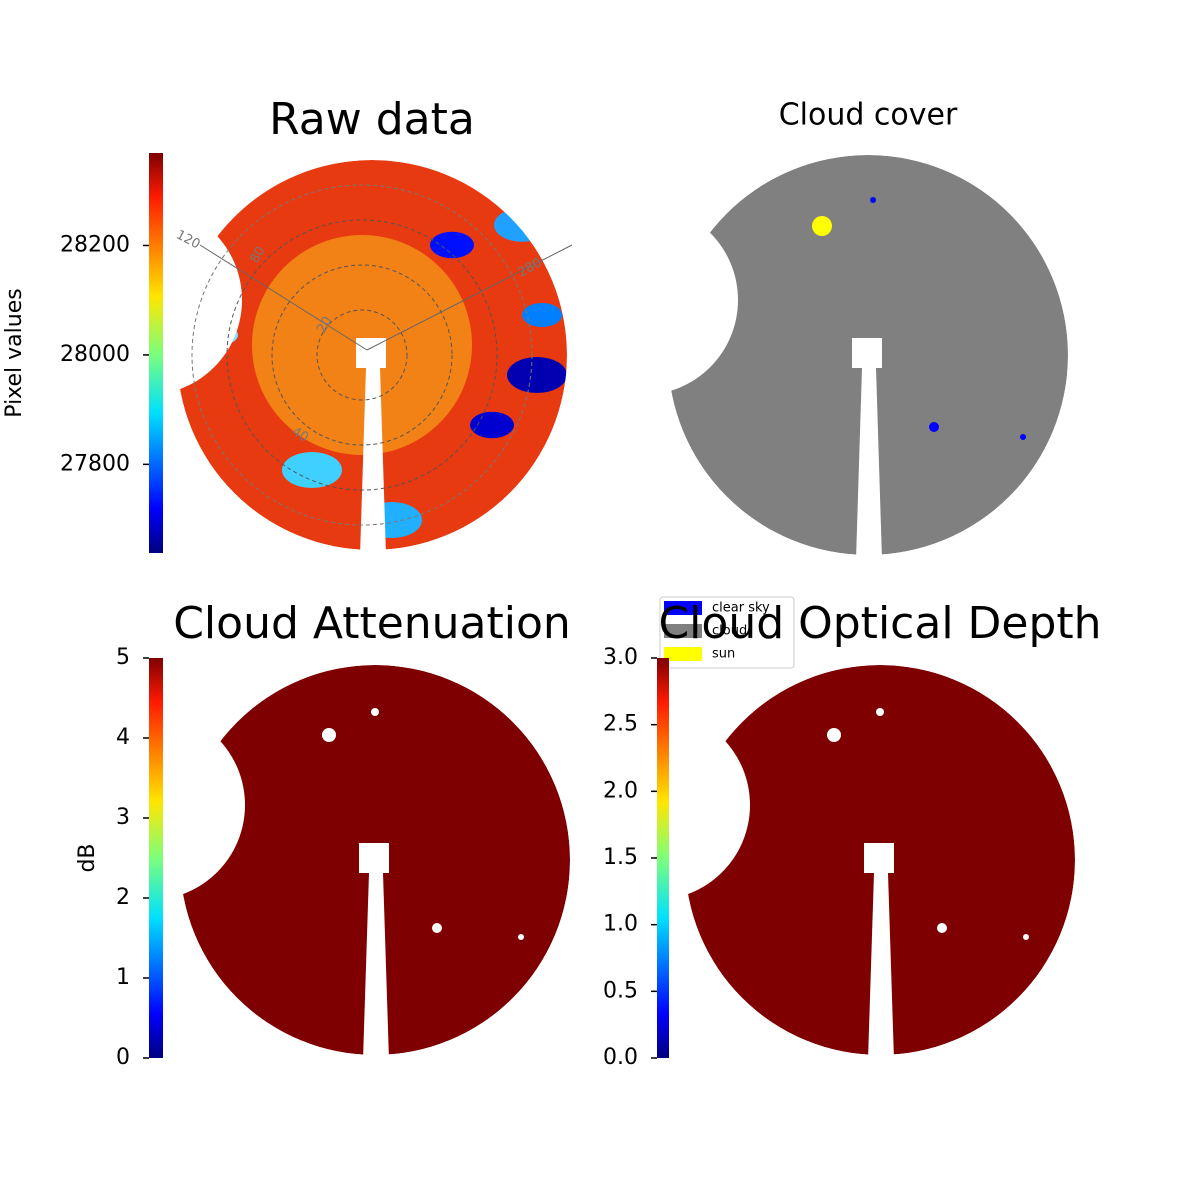 The width and height of the screenshot is (1200, 1200). What do you see at coordinates (868, 115) in the screenshot?
I see `panel-title: Cloud cover` at bounding box center [868, 115].